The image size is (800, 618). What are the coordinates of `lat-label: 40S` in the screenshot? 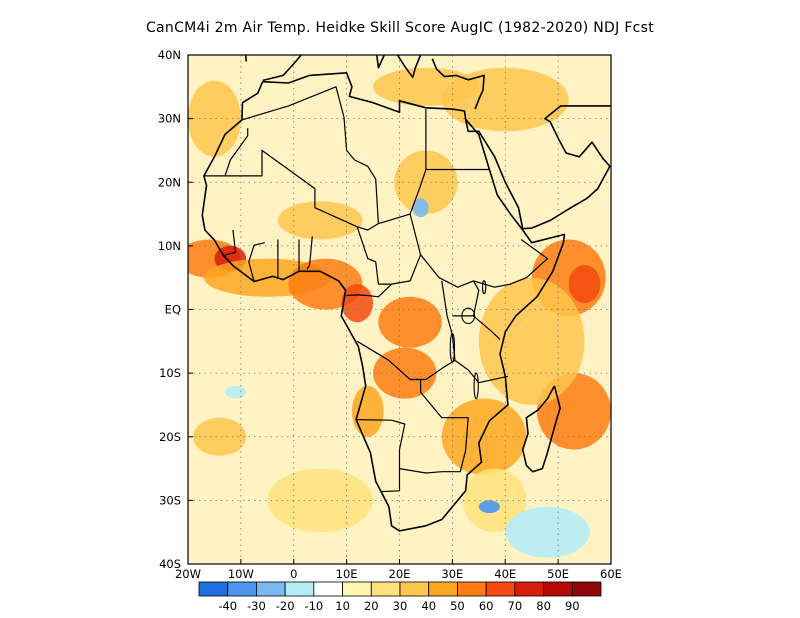 It's located at (170, 564).